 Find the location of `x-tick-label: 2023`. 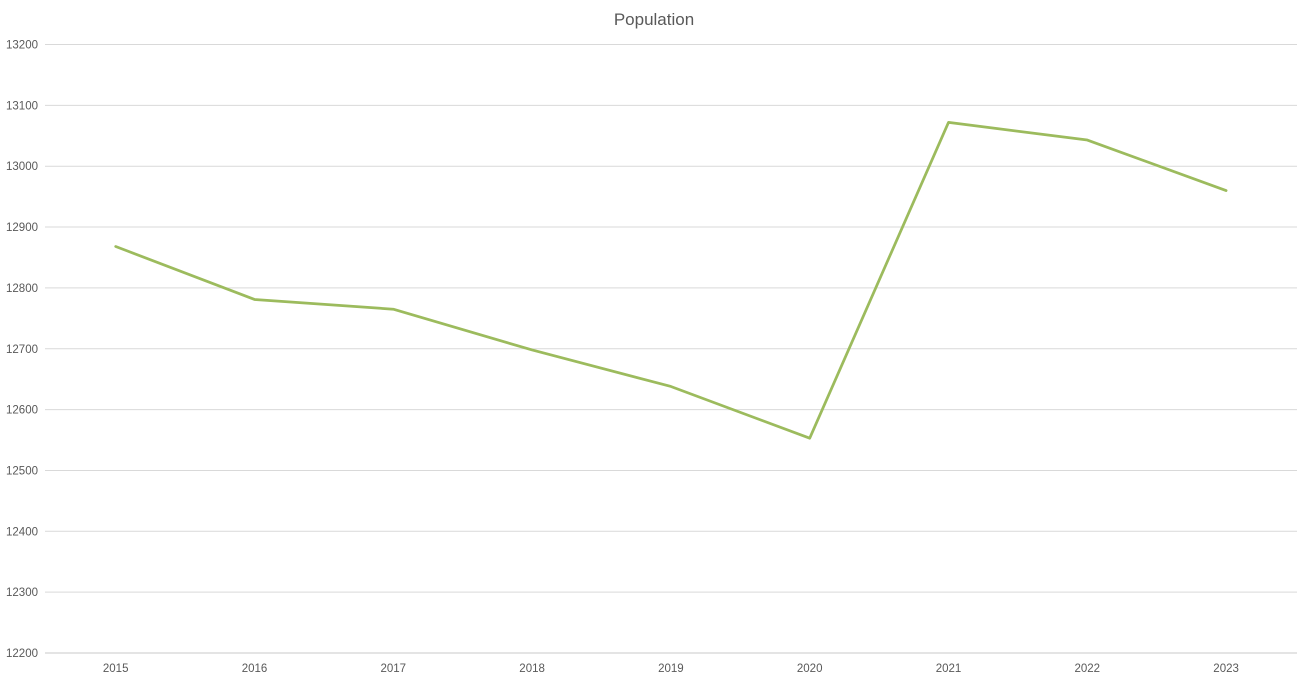

x-tick-label: 2023 is located at coordinates (1226, 669).